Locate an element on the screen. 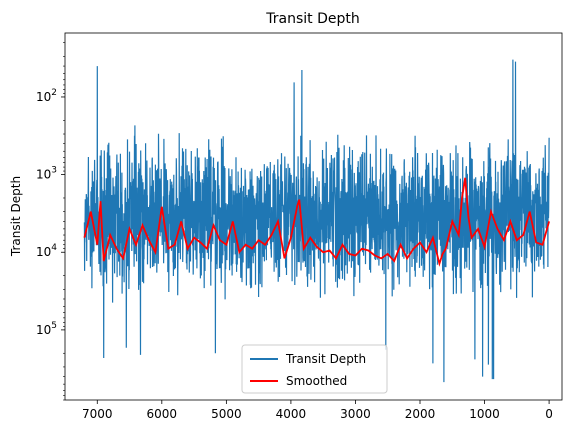  x-tick-label: 2000 is located at coordinates (420, 414).